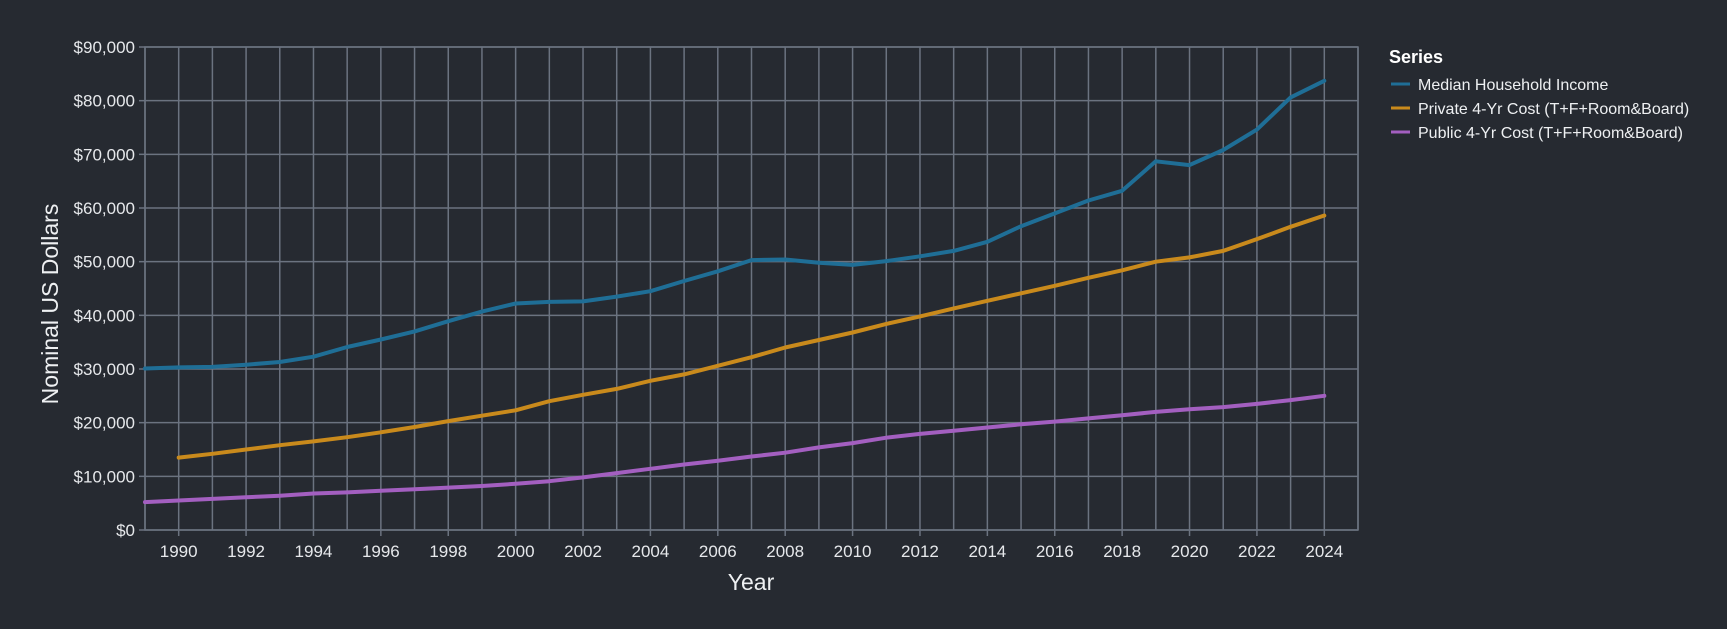 The width and height of the screenshot is (1727, 629). Describe the element at coordinates (104, 369) in the screenshot. I see `y-tick-label: $30,000` at that location.